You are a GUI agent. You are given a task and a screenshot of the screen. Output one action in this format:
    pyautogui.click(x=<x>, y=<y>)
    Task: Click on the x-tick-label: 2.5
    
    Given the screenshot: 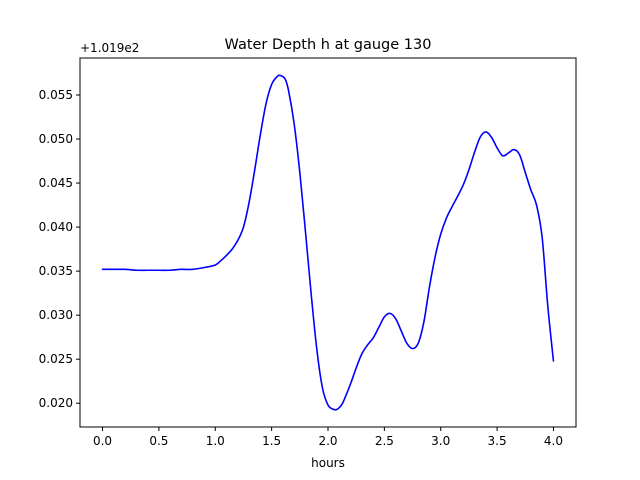 What is the action you would take?
    pyautogui.click(x=384, y=441)
    